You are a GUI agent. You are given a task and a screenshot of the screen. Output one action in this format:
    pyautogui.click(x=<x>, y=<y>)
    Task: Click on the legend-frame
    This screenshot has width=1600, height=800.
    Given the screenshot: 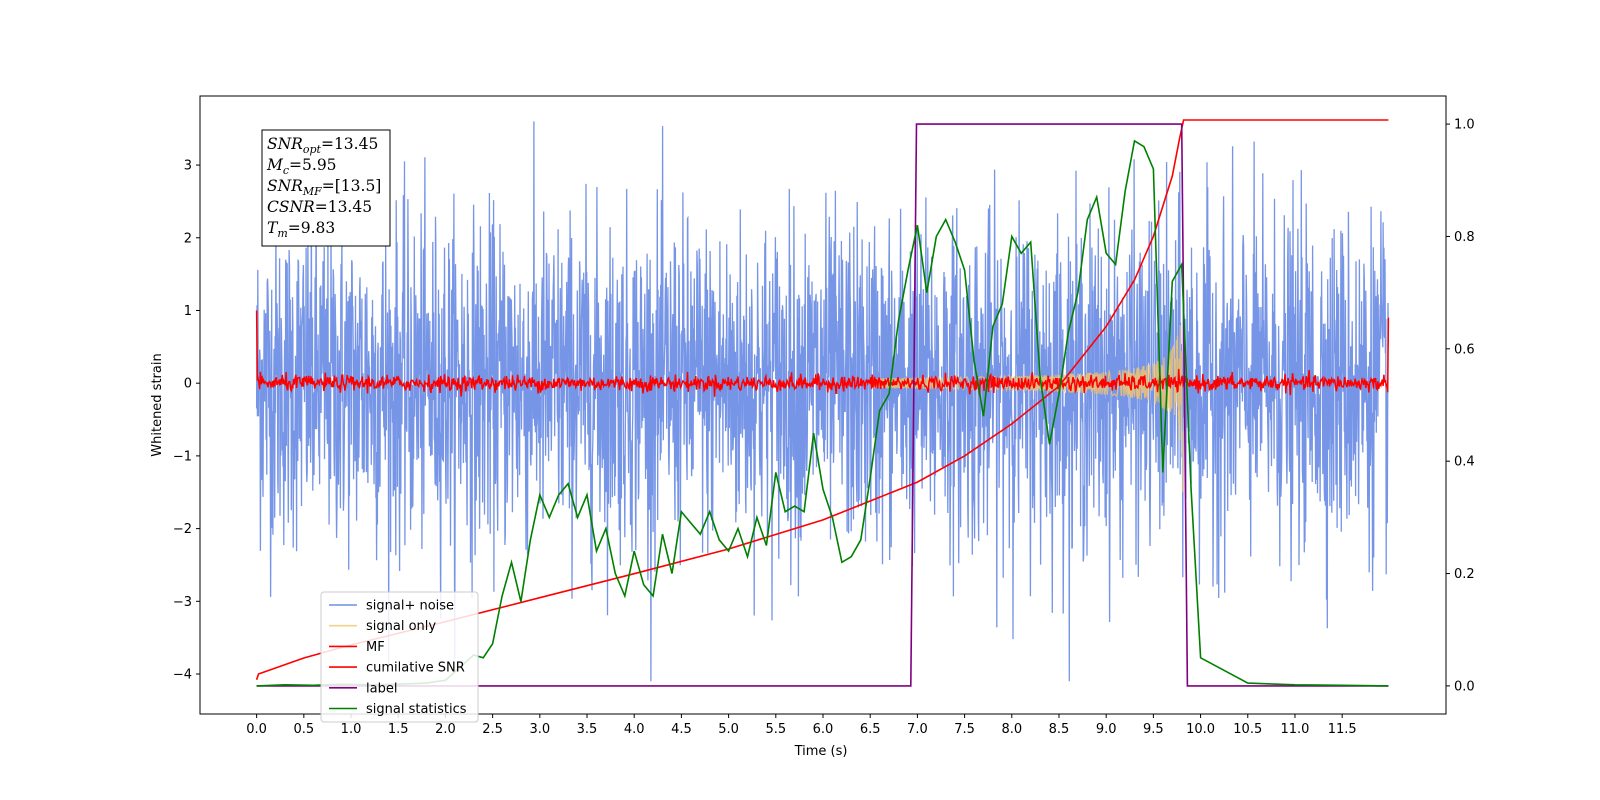 What is the action you would take?
    pyautogui.click(x=399, y=657)
    